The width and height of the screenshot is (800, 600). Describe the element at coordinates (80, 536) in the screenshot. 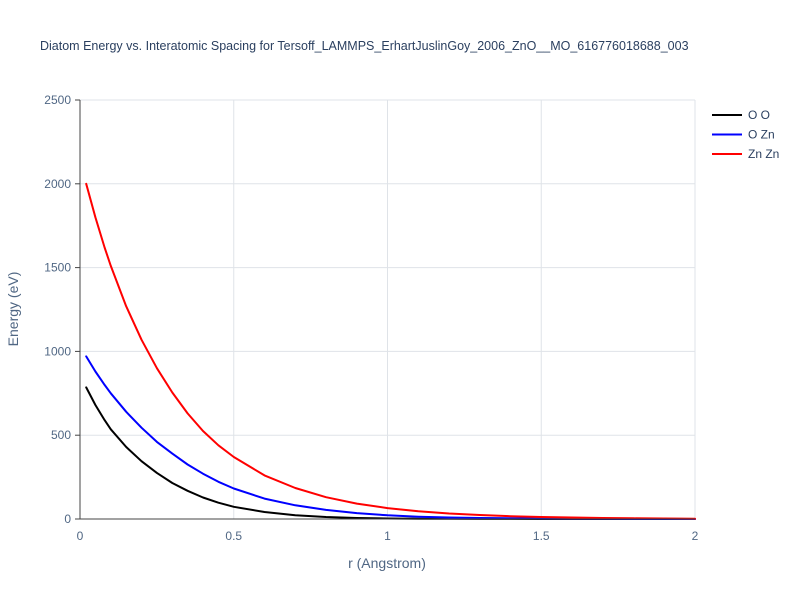

I see `x-tick-label: 0` at that location.